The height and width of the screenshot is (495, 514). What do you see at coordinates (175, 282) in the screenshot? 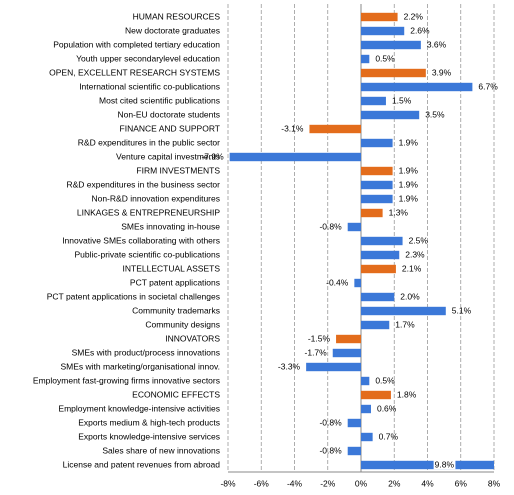
I see `y-tick-label: PCT patent applications` at bounding box center [175, 282].